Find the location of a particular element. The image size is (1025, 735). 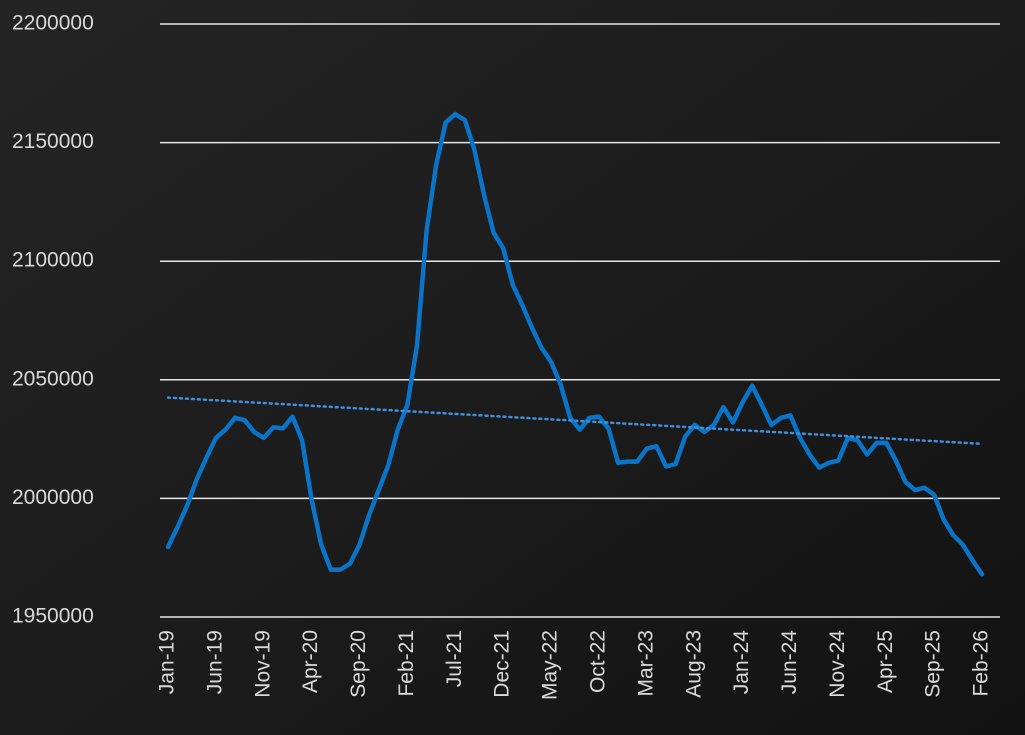

x-tick-label: Feb-21 is located at coordinates (406, 663).